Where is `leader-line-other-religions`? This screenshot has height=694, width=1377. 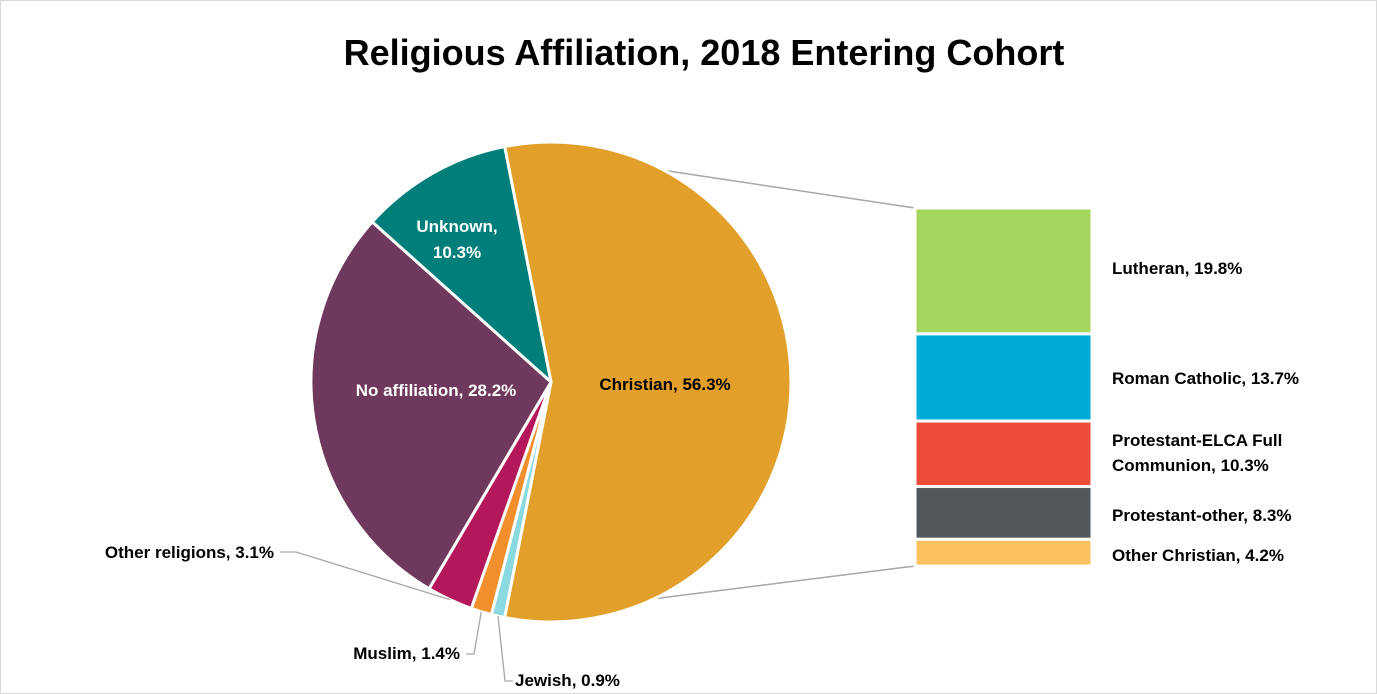 leader-line-other-religions is located at coordinates (365, 576).